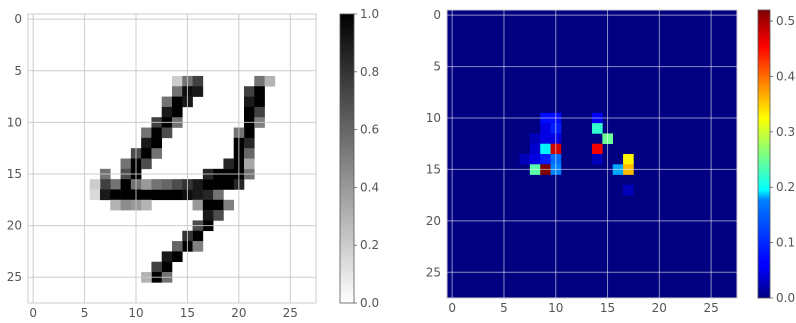 This screenshot has height=323, width=796. Describe the element at coordinates (785, 298) in the screenshot. I see `right-colorbar-tick-label: 0.0` at that location.